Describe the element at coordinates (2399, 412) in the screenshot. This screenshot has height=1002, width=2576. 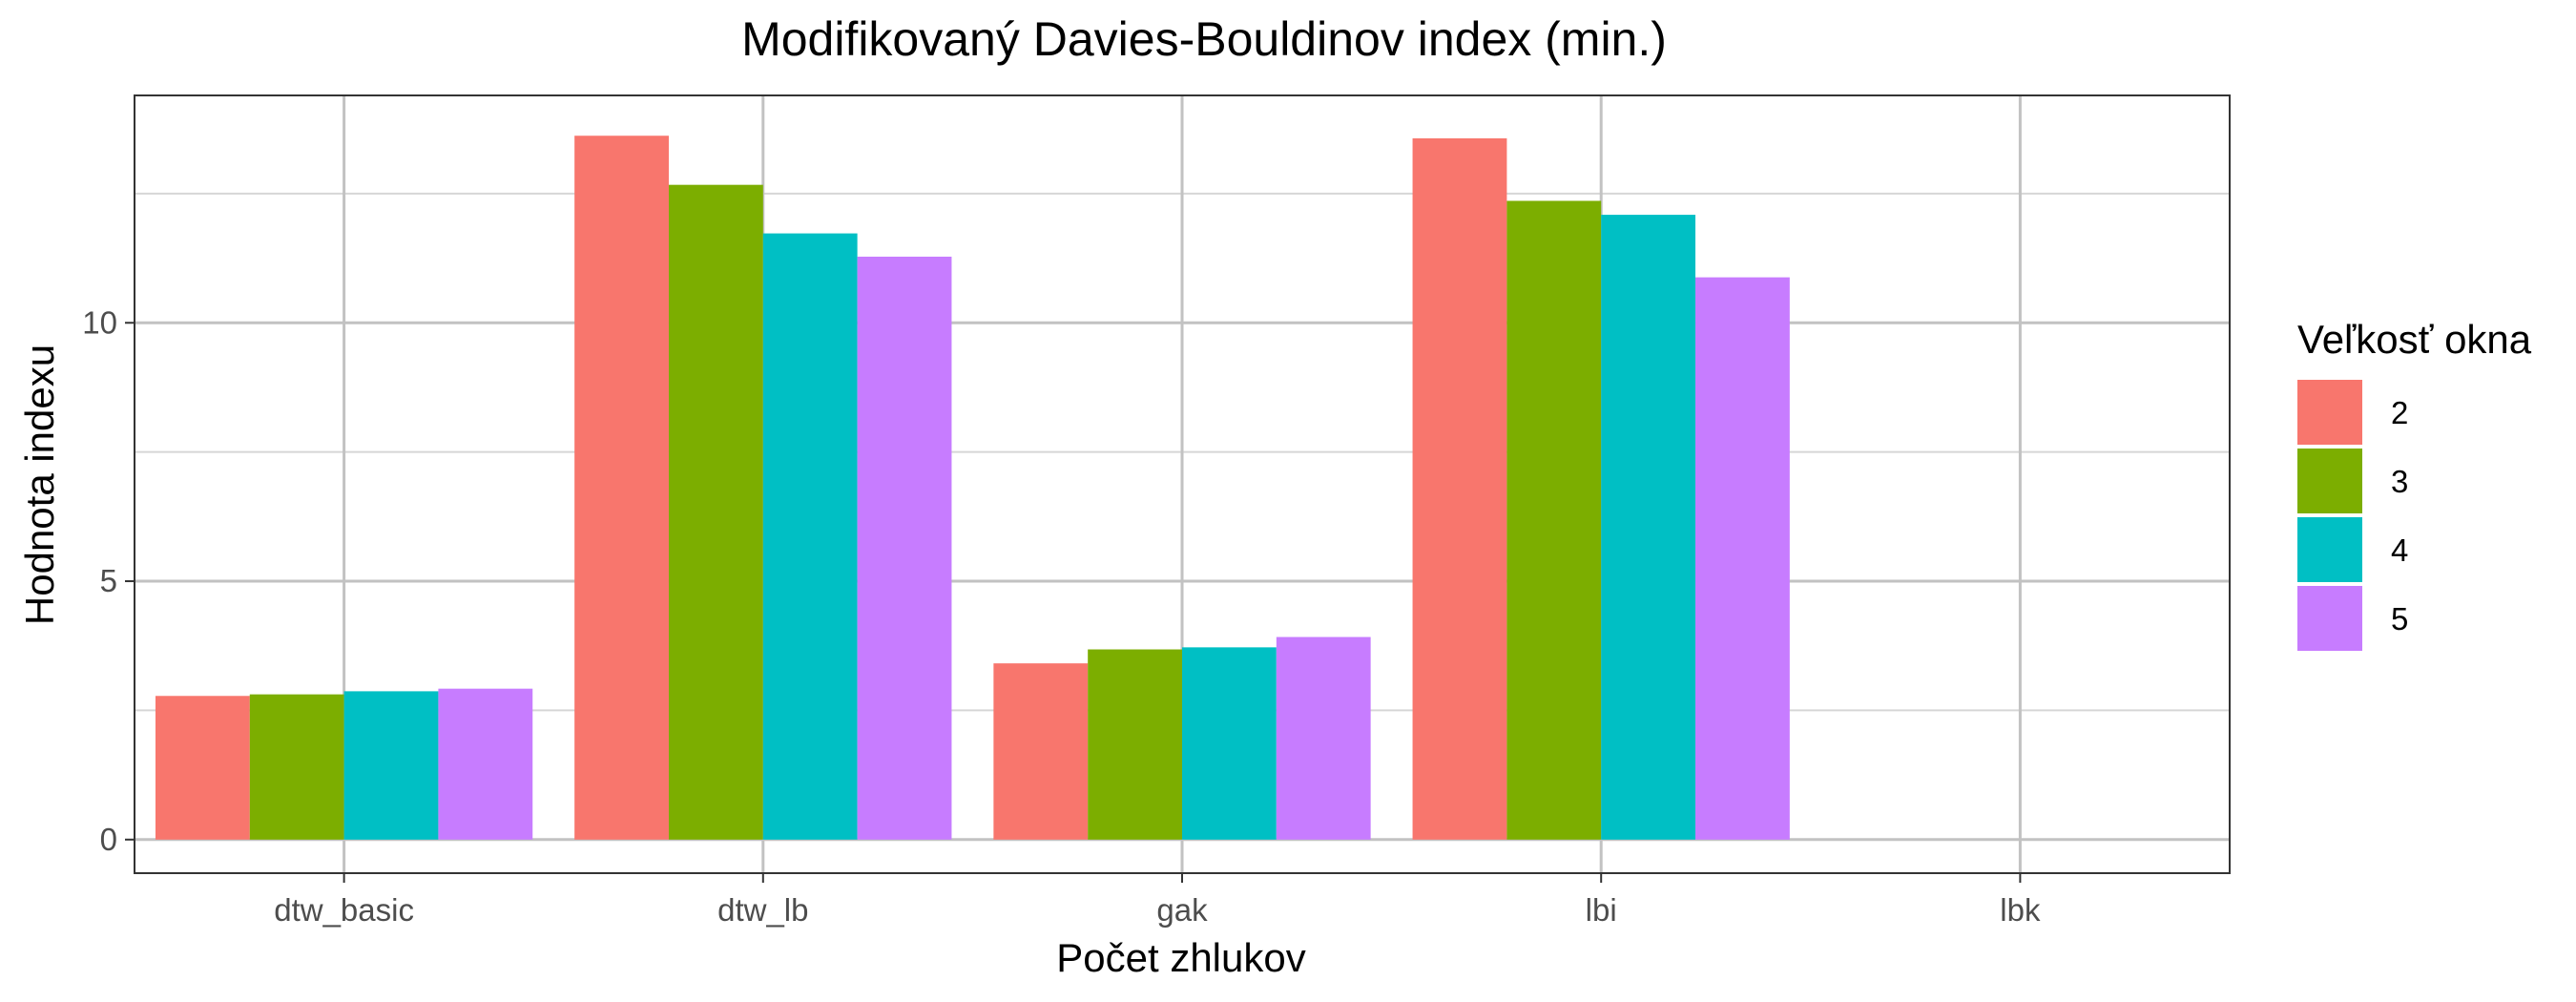
I see `legend-label: 2` at that location.